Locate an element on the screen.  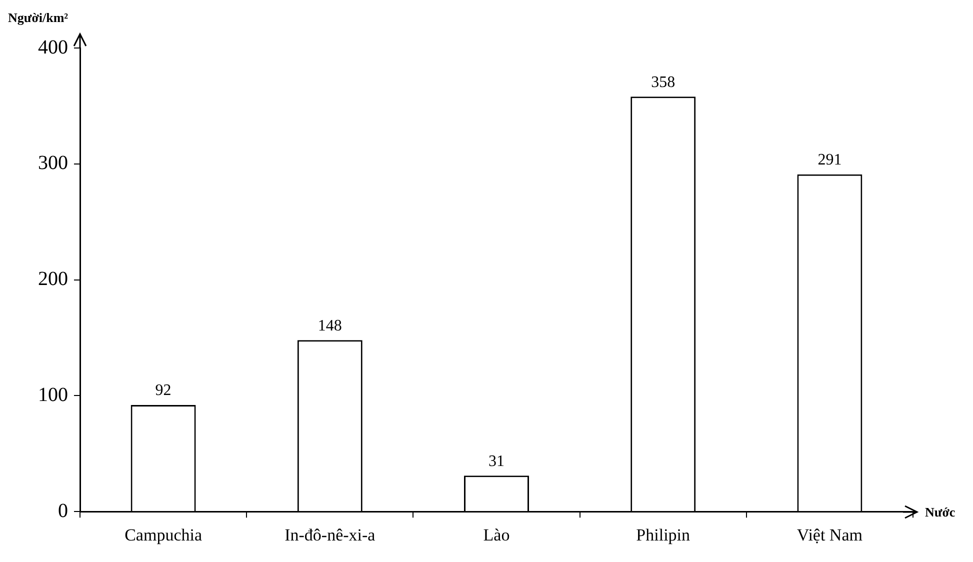
y-tick-label: 400 is located at coordinates (53, 47).